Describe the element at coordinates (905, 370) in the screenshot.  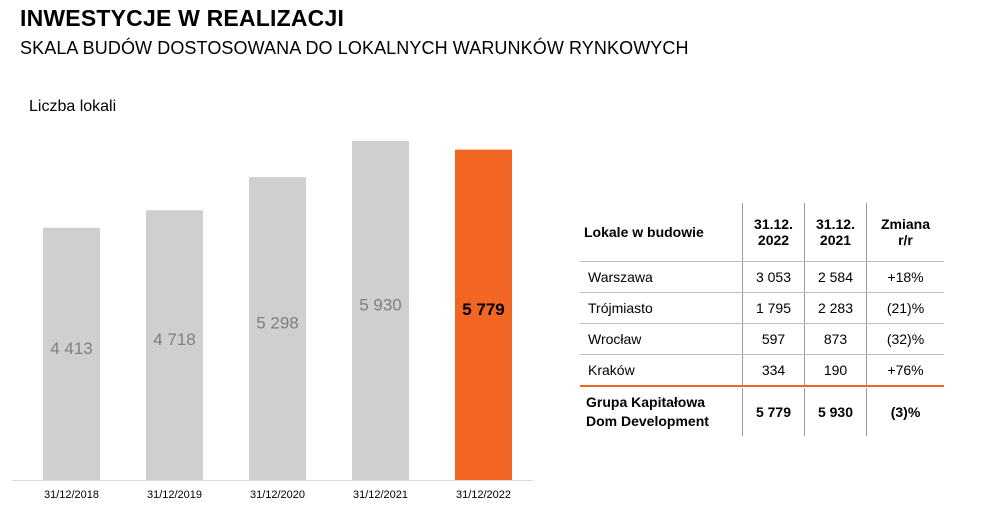
I see `row-change: +76%` at that location.